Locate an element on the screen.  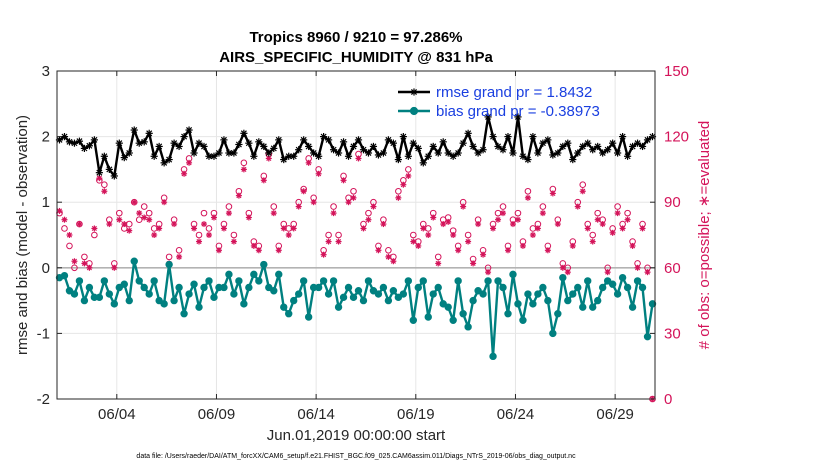
y-right-tick-label: 90 is located at coordinates (672, 202).